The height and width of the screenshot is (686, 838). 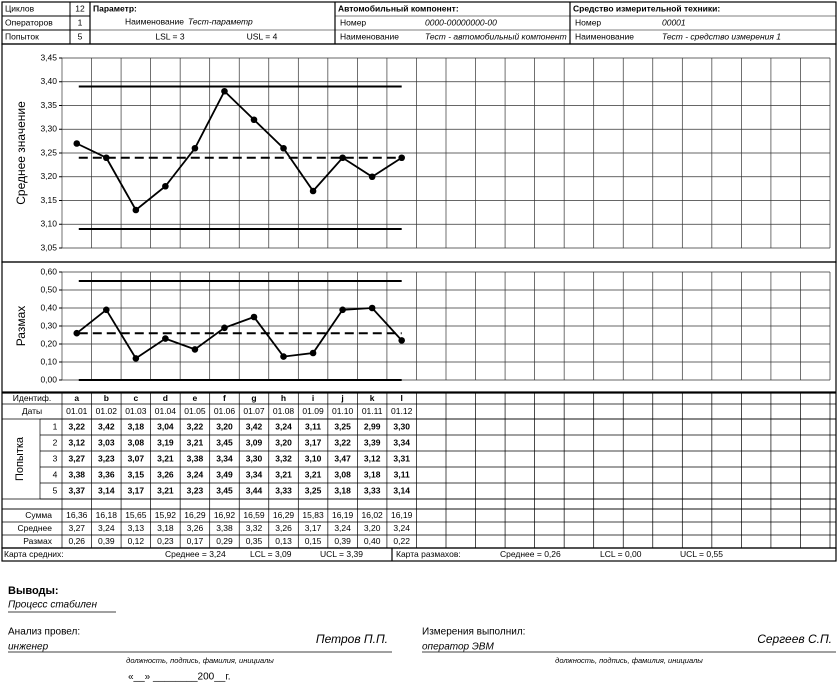 What do you see at coordinates (77, 515) in the screenshot?
I see `cell: 16,36` at bounding box center [77, 515].